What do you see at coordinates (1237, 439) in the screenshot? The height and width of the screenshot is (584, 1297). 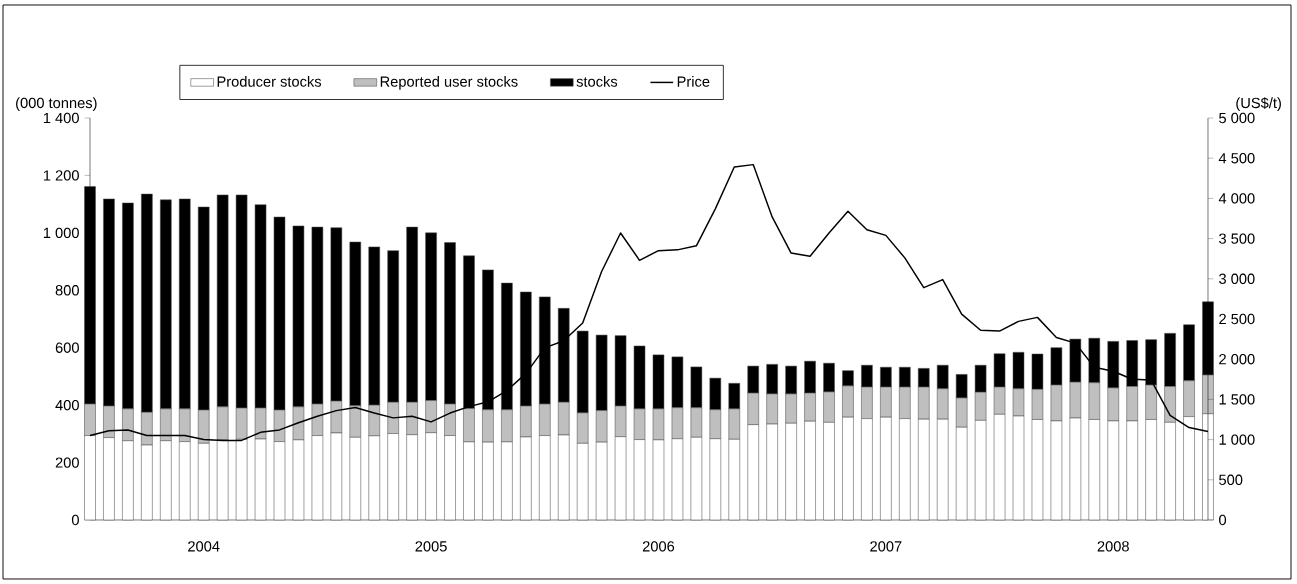 I see `y2-tick-label: 1 000` at bounding box center [1237, 439].